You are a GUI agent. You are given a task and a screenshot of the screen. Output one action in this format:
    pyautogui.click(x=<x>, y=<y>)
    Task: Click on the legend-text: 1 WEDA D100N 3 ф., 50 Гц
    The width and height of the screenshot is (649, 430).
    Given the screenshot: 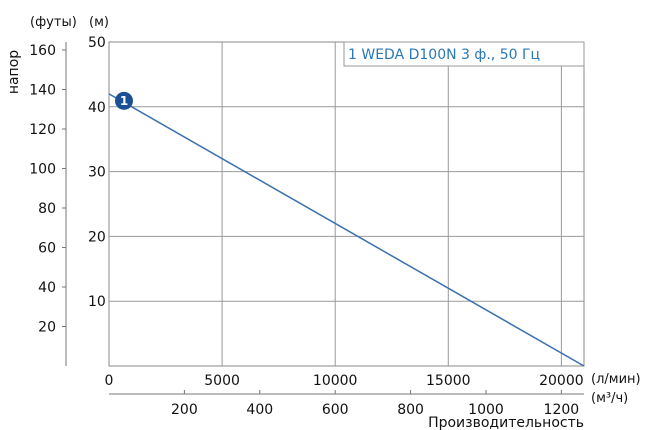 What is the action you would take?
    pyautogui.click(x=444, y=55)
    